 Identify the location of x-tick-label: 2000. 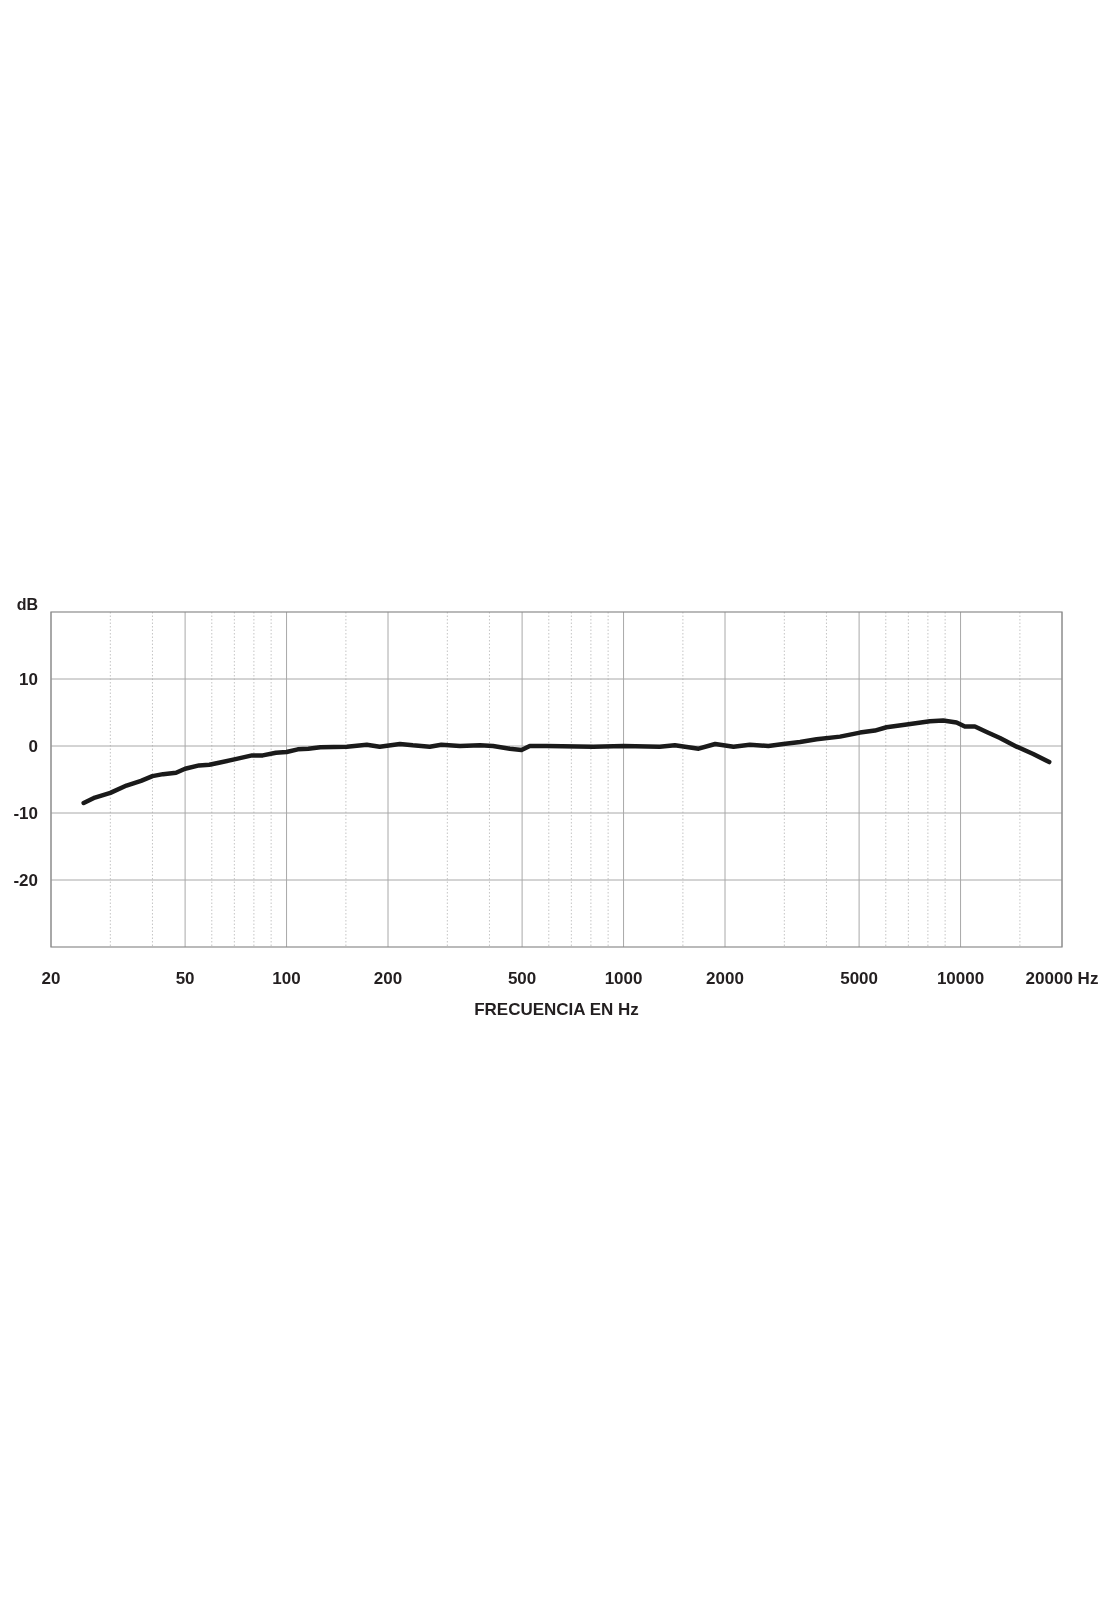
(725, 978).